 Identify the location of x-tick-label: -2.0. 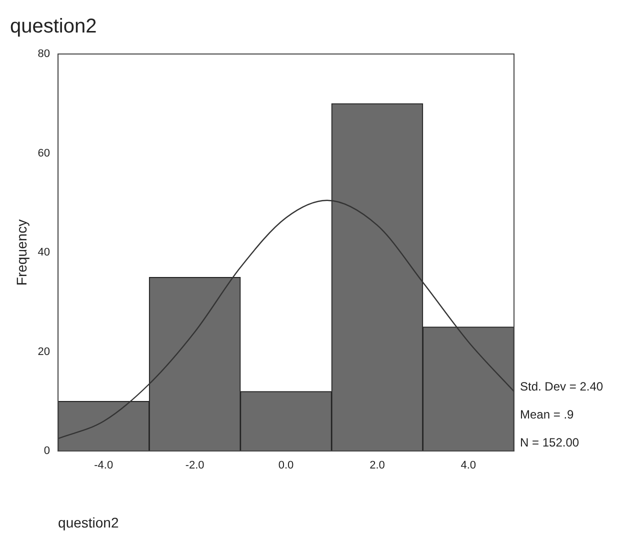
(194, 466).